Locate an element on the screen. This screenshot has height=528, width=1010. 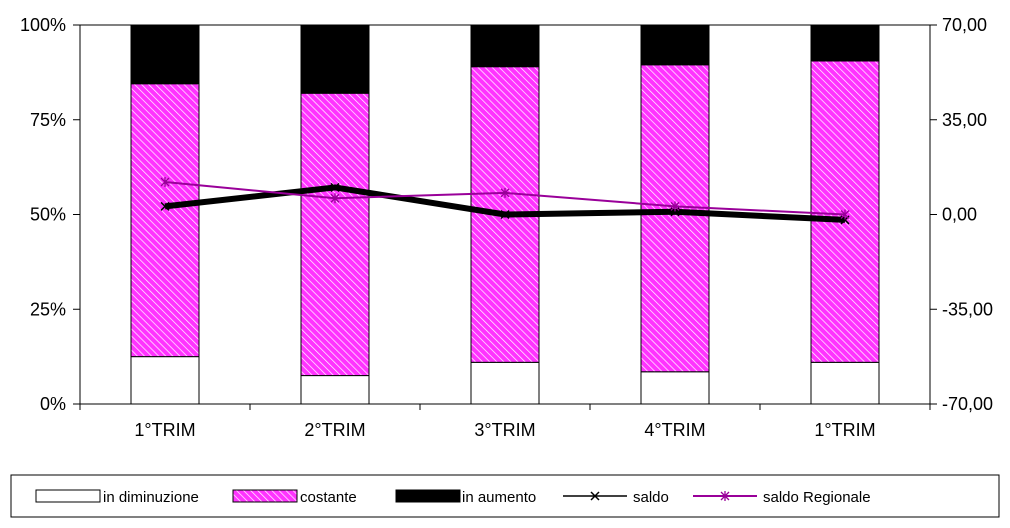
x-tick-label: 2°TRIM is located at coordinates (334, 430).